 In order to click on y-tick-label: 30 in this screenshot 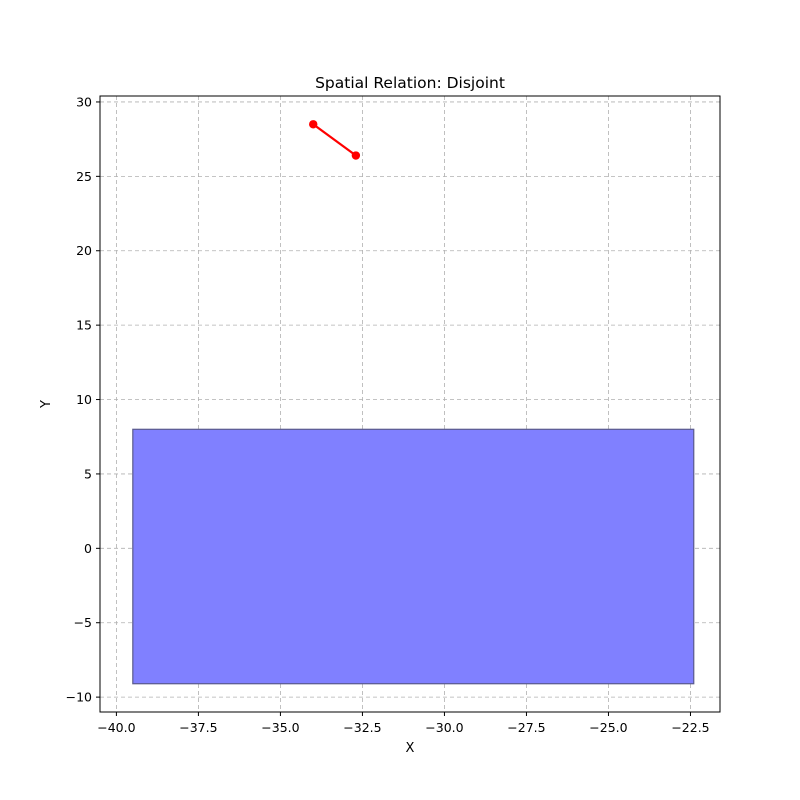, I will do `click(84, 101)`.